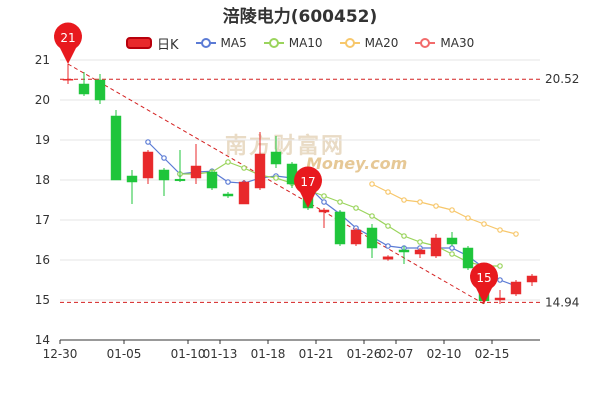  What do you see at coordinates (42, 100) in the screenshot?
I see `y-tick-label: 20` at bounding box center [42, 100].